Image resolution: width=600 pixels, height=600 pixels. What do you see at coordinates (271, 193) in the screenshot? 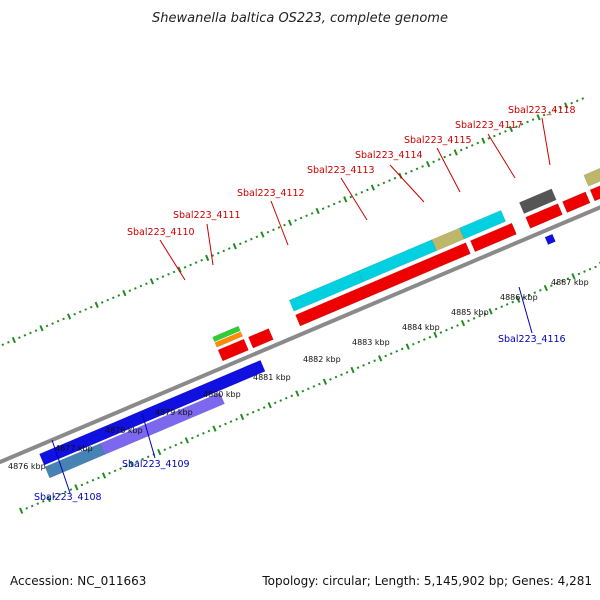
I see `gene-label: Sbal223_4112` at bounding box center [271, 193].